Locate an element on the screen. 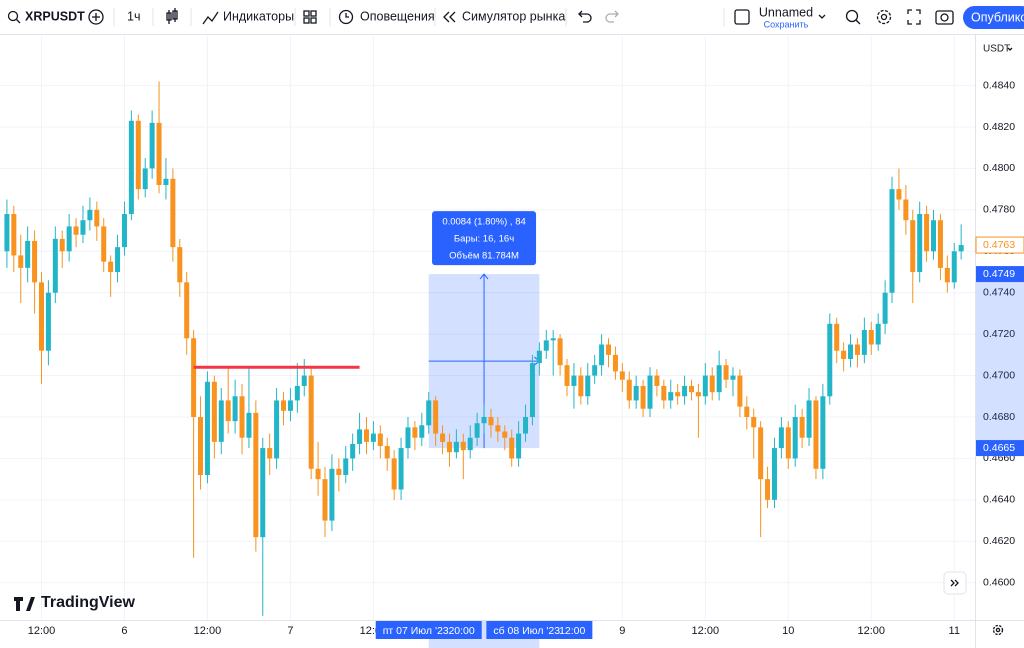 This screenshot has width=1024, height=648. axis-settings is located at coordinates (998, 630).